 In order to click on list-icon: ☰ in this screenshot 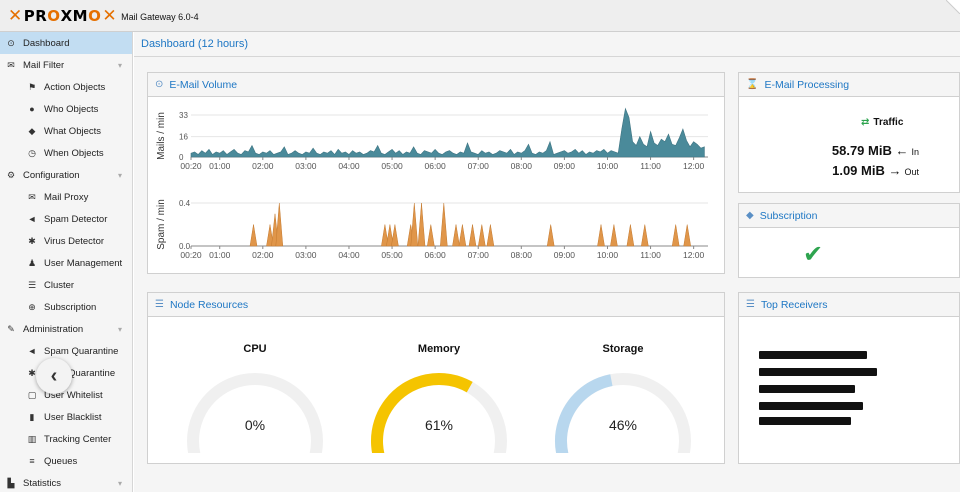, I will do `click(750, 304)`.